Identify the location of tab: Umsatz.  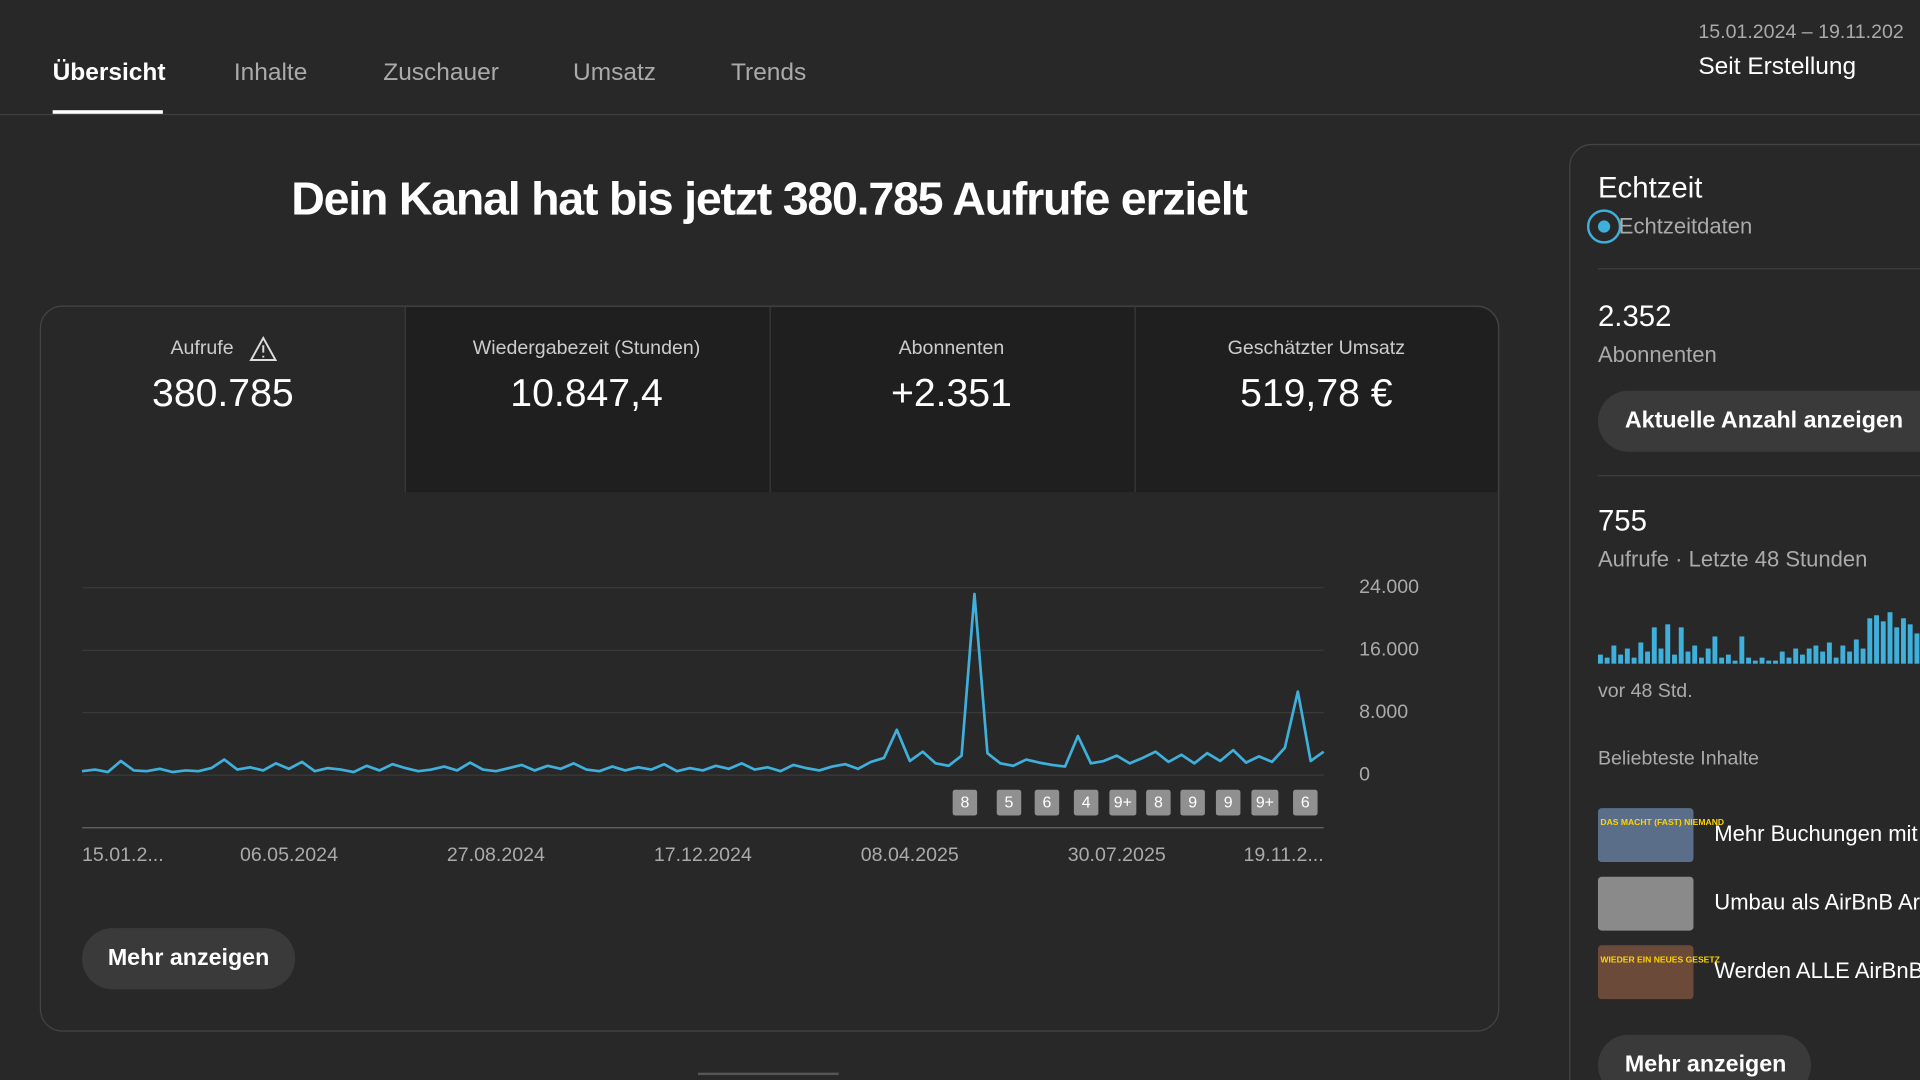
(614, 72).